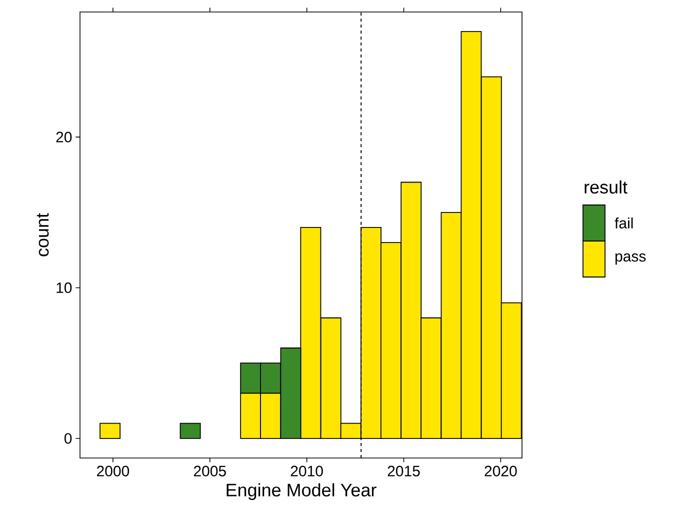  What do you see at coordinates (64, 288) in the screenshot?
I see `y-tick-label: 10` at bounding box center [64, 288].